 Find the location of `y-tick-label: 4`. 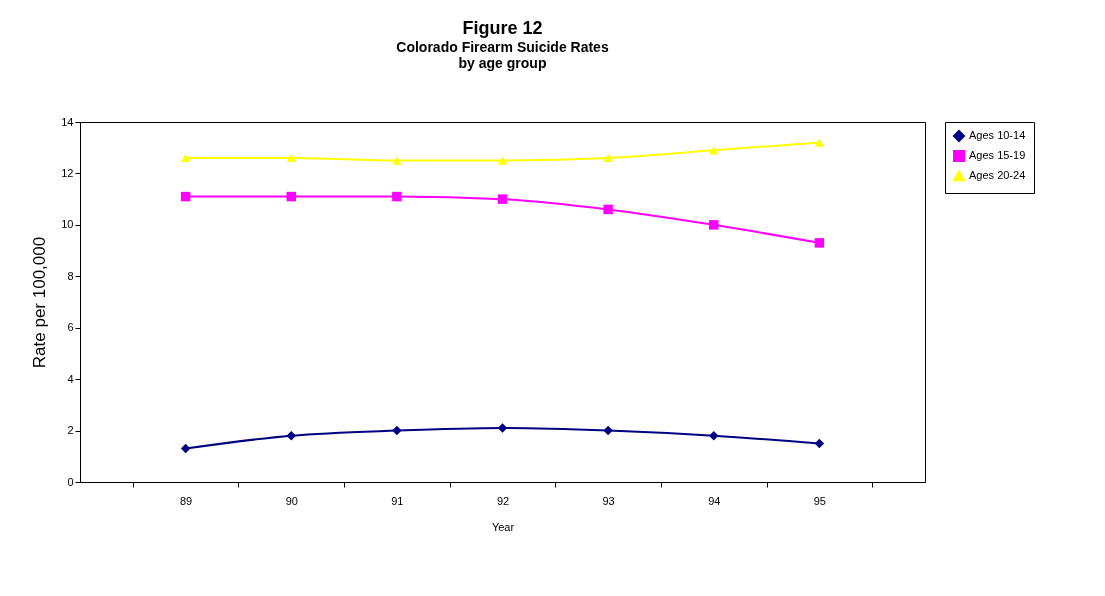

y-tick-label: 4 is located at coordinates (70, 378).